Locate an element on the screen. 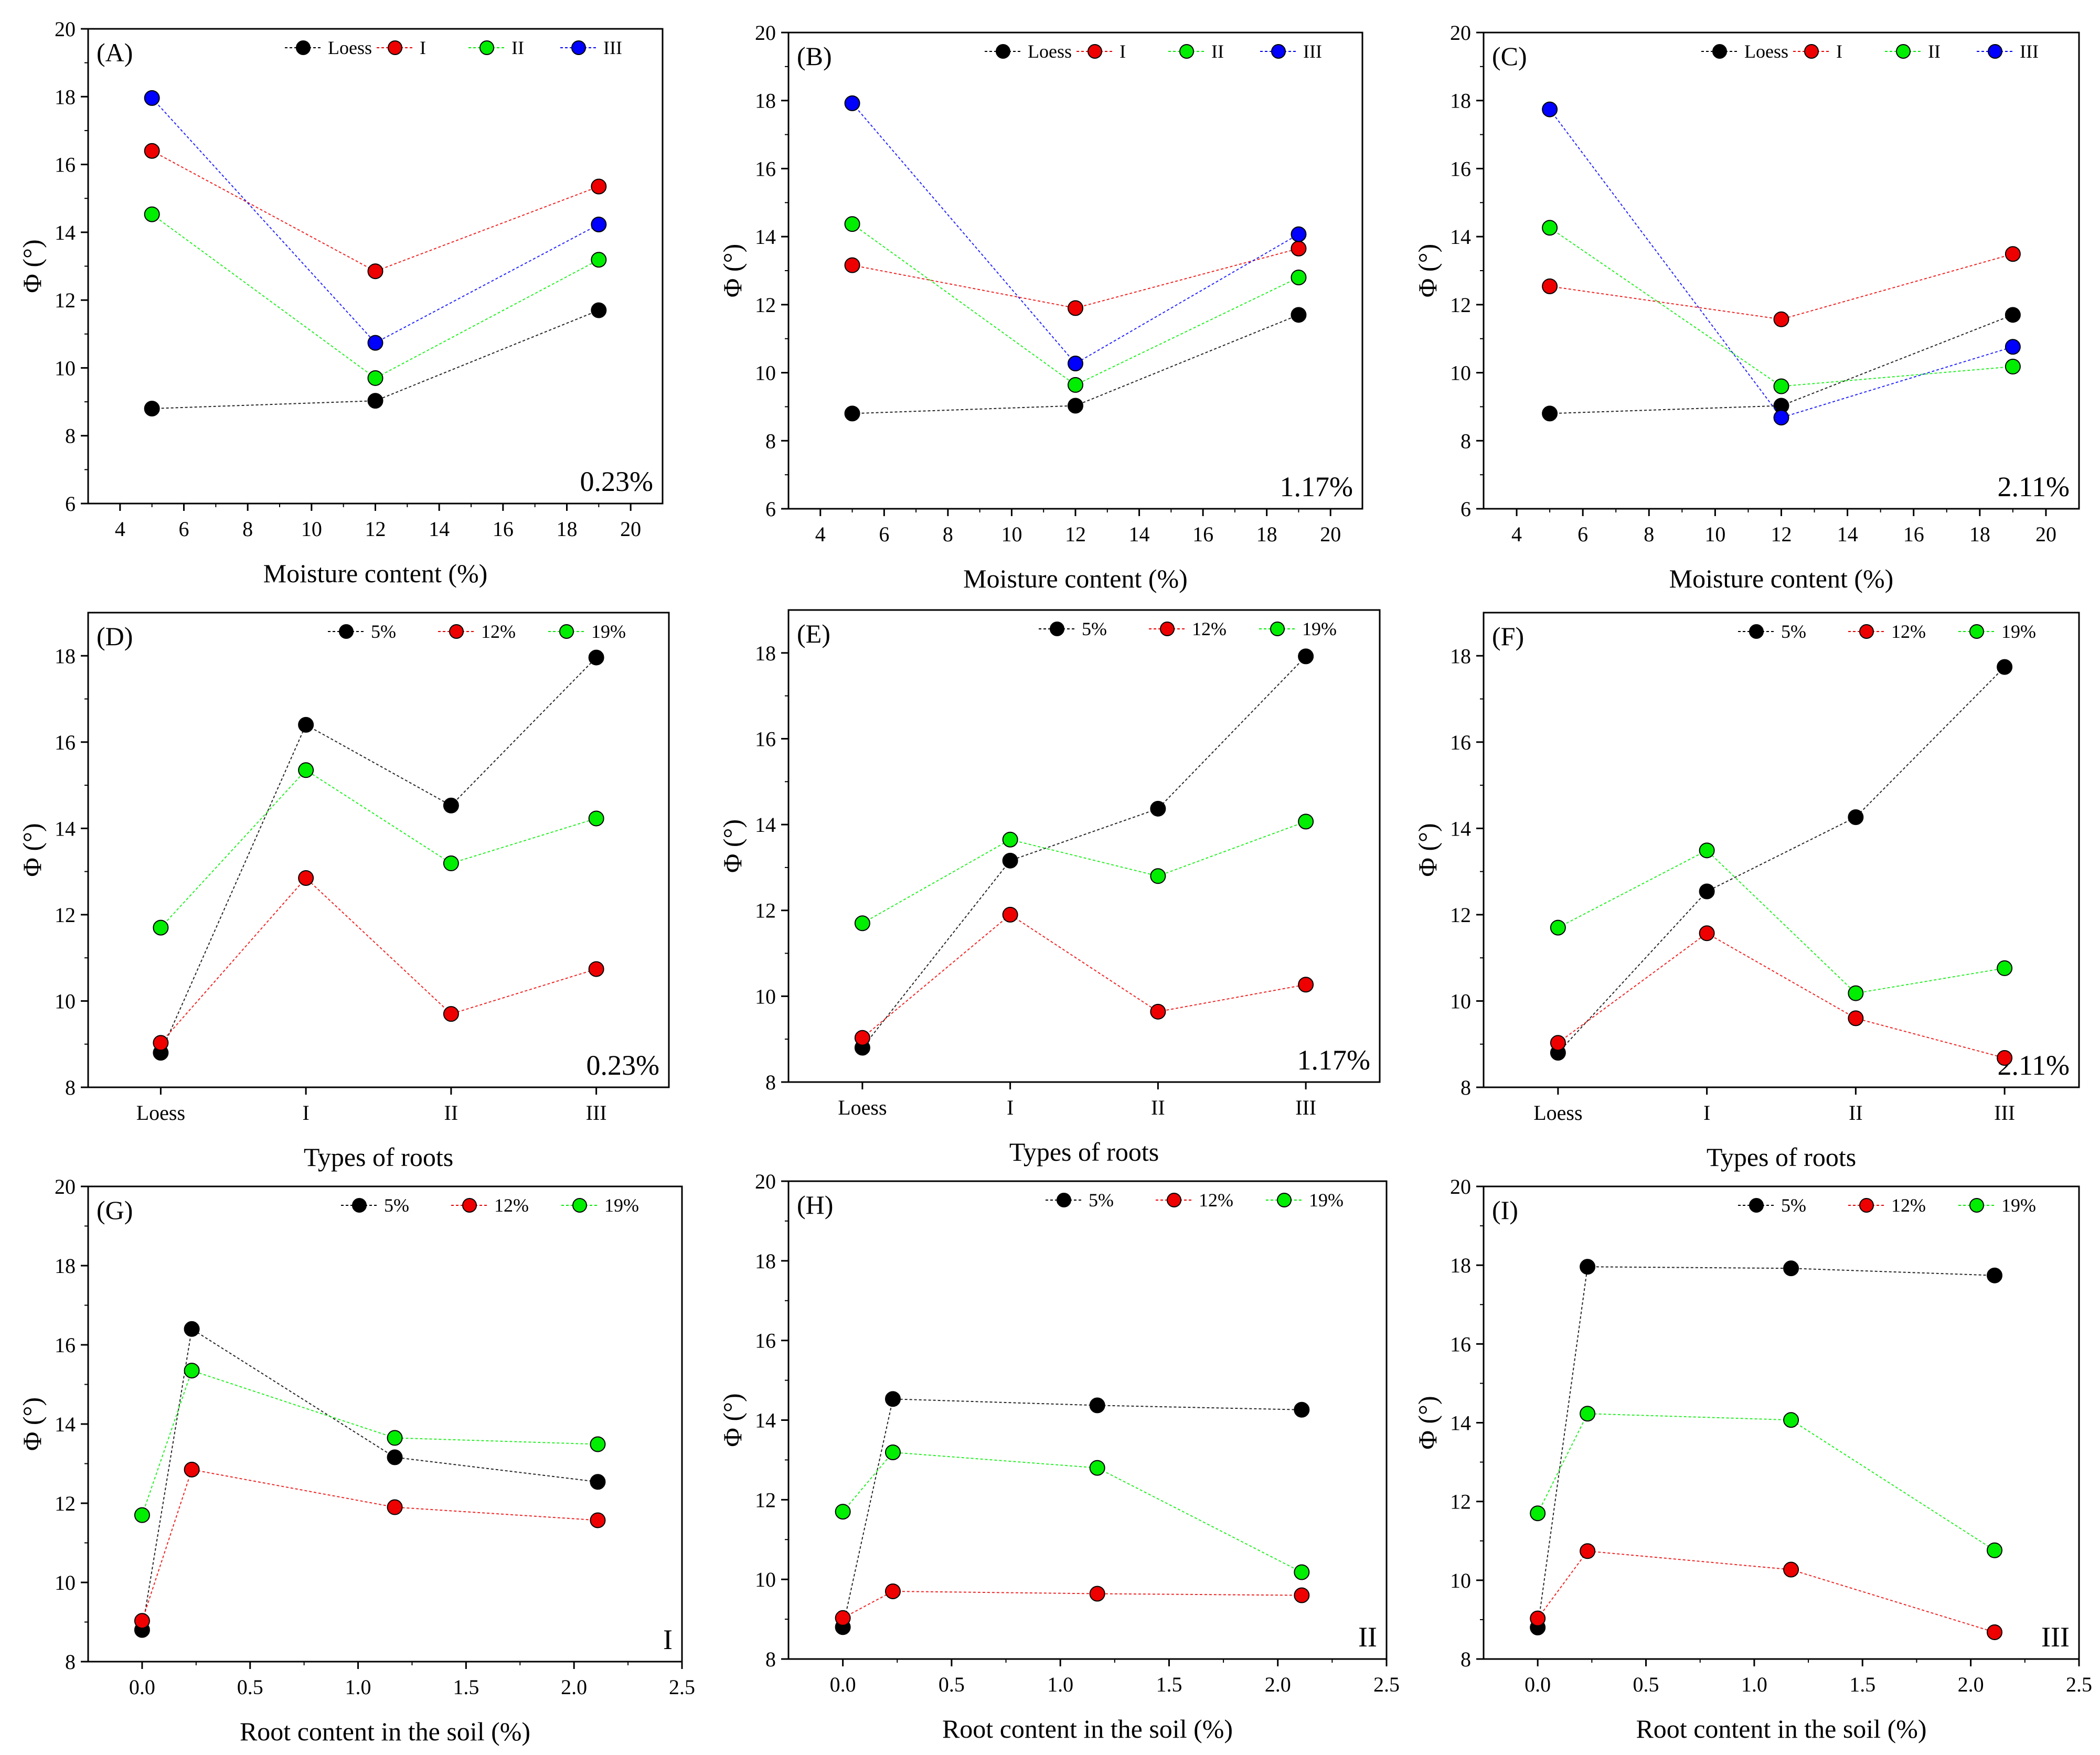 The width and height of the screenshot is (2100, 1755). x-tick-label: 16 is located at coordinates (1202, 534).